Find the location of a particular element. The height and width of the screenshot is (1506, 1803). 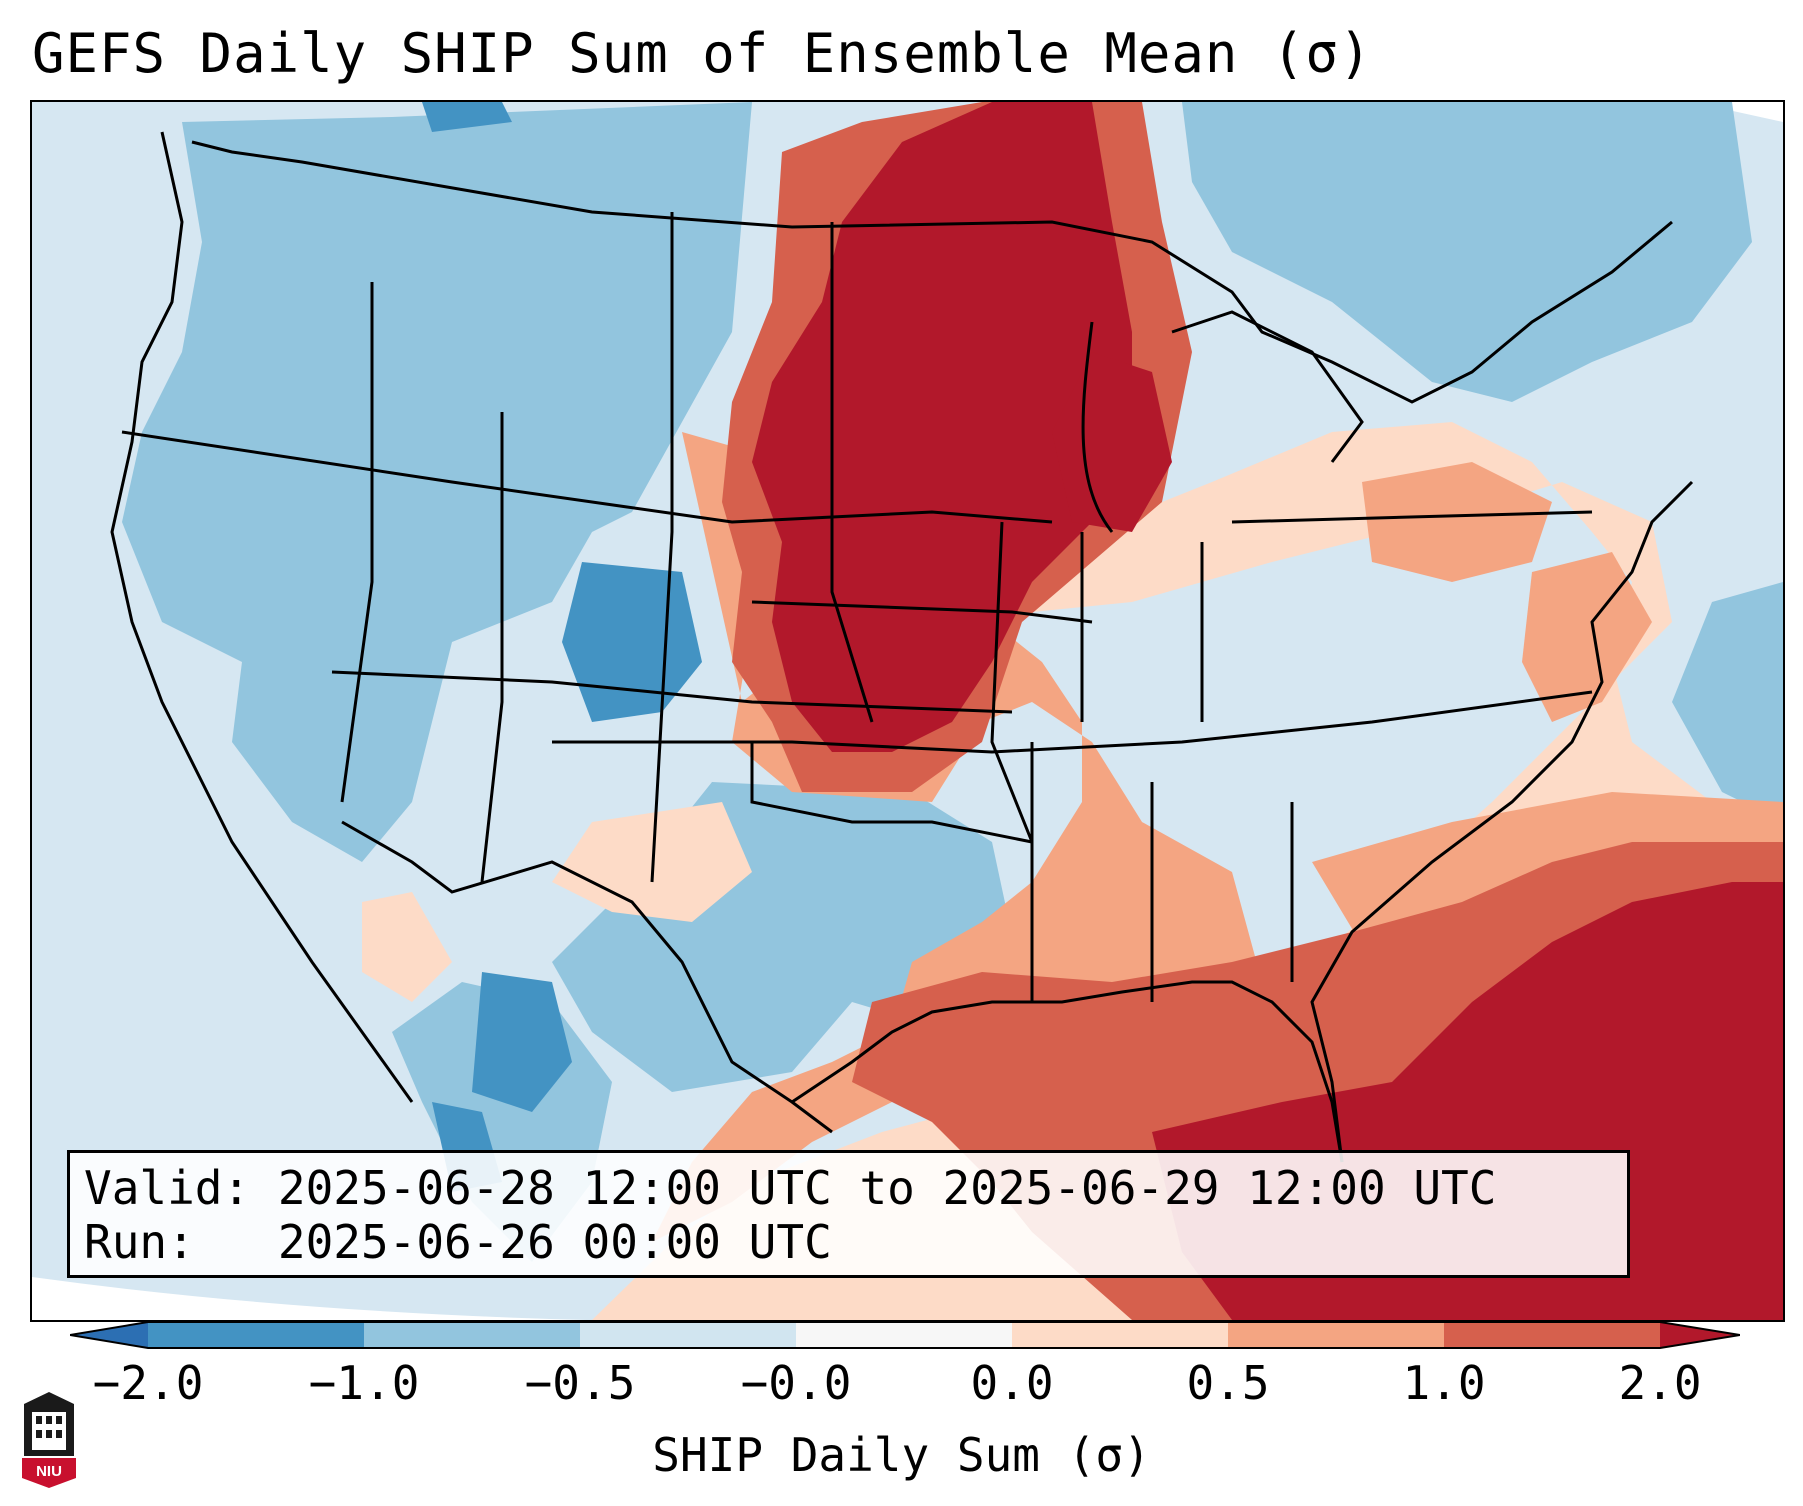

colorbar-tick: −2.0 is located at coordinates (148, 1383).